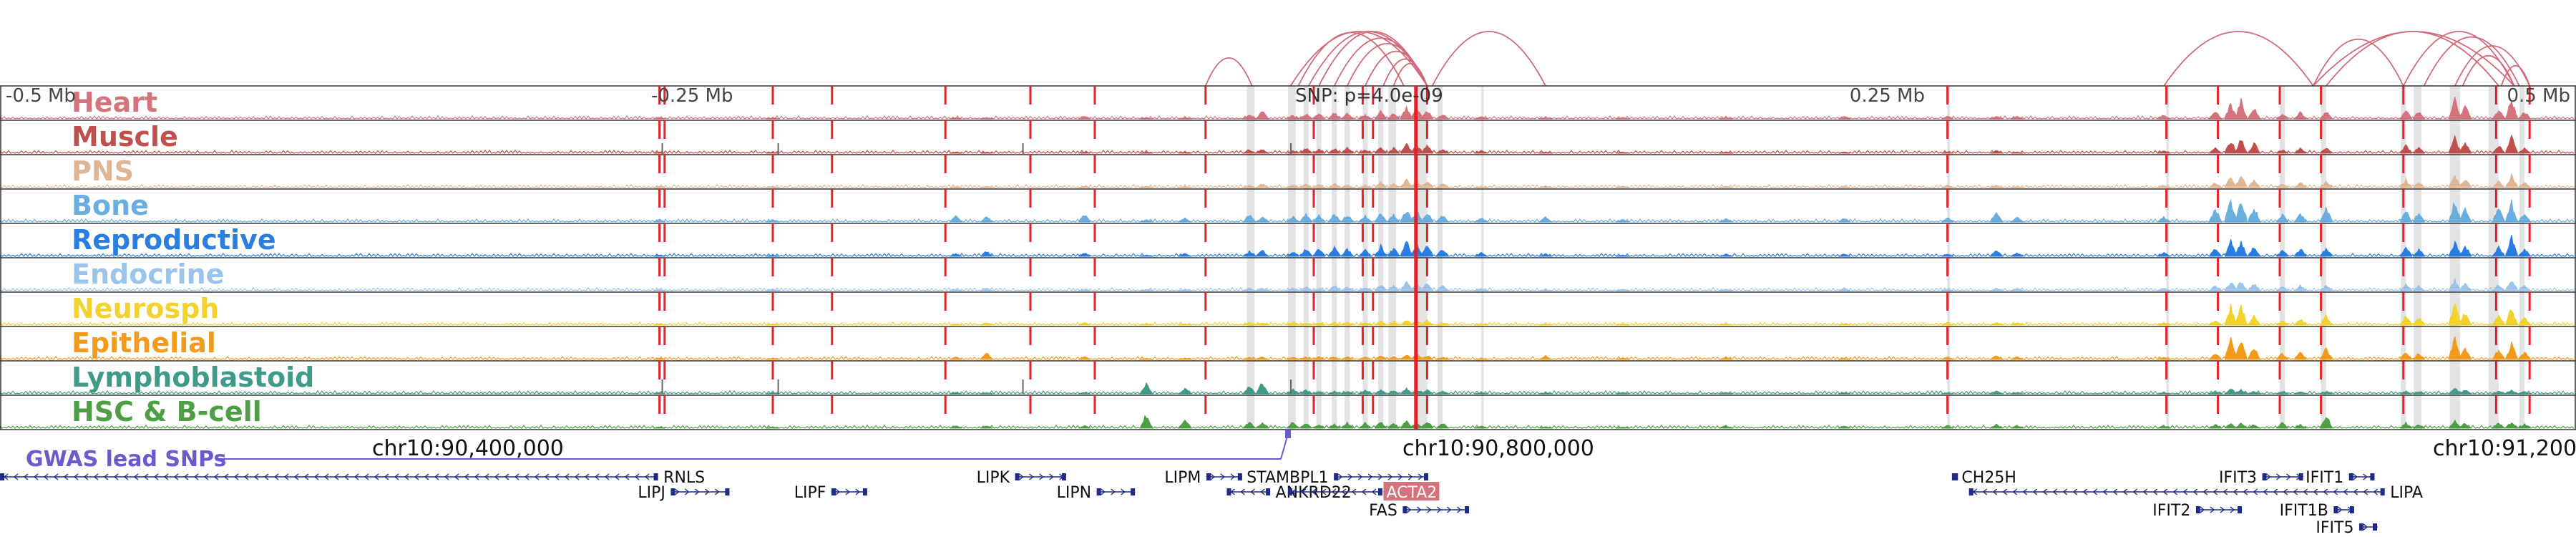  I want to click on gene-label-ifit1: IFIT1, so click(2324, 478).